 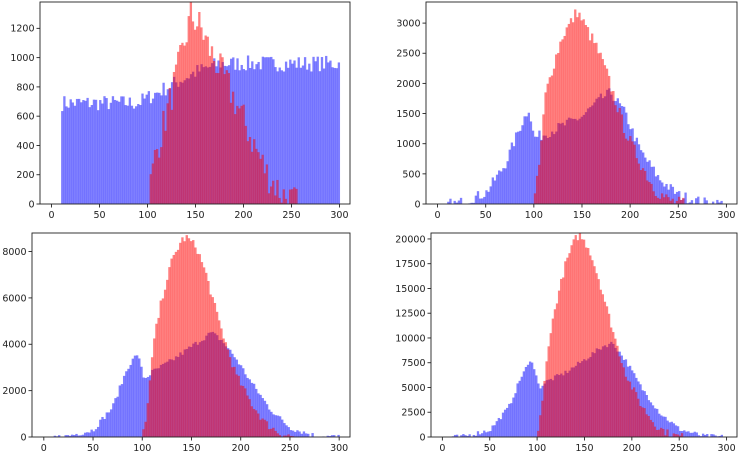 What do you see at coordinates (25, 175) in the screenshot?
I see `y-tick-label: 200` at bounding box center [25, 175].